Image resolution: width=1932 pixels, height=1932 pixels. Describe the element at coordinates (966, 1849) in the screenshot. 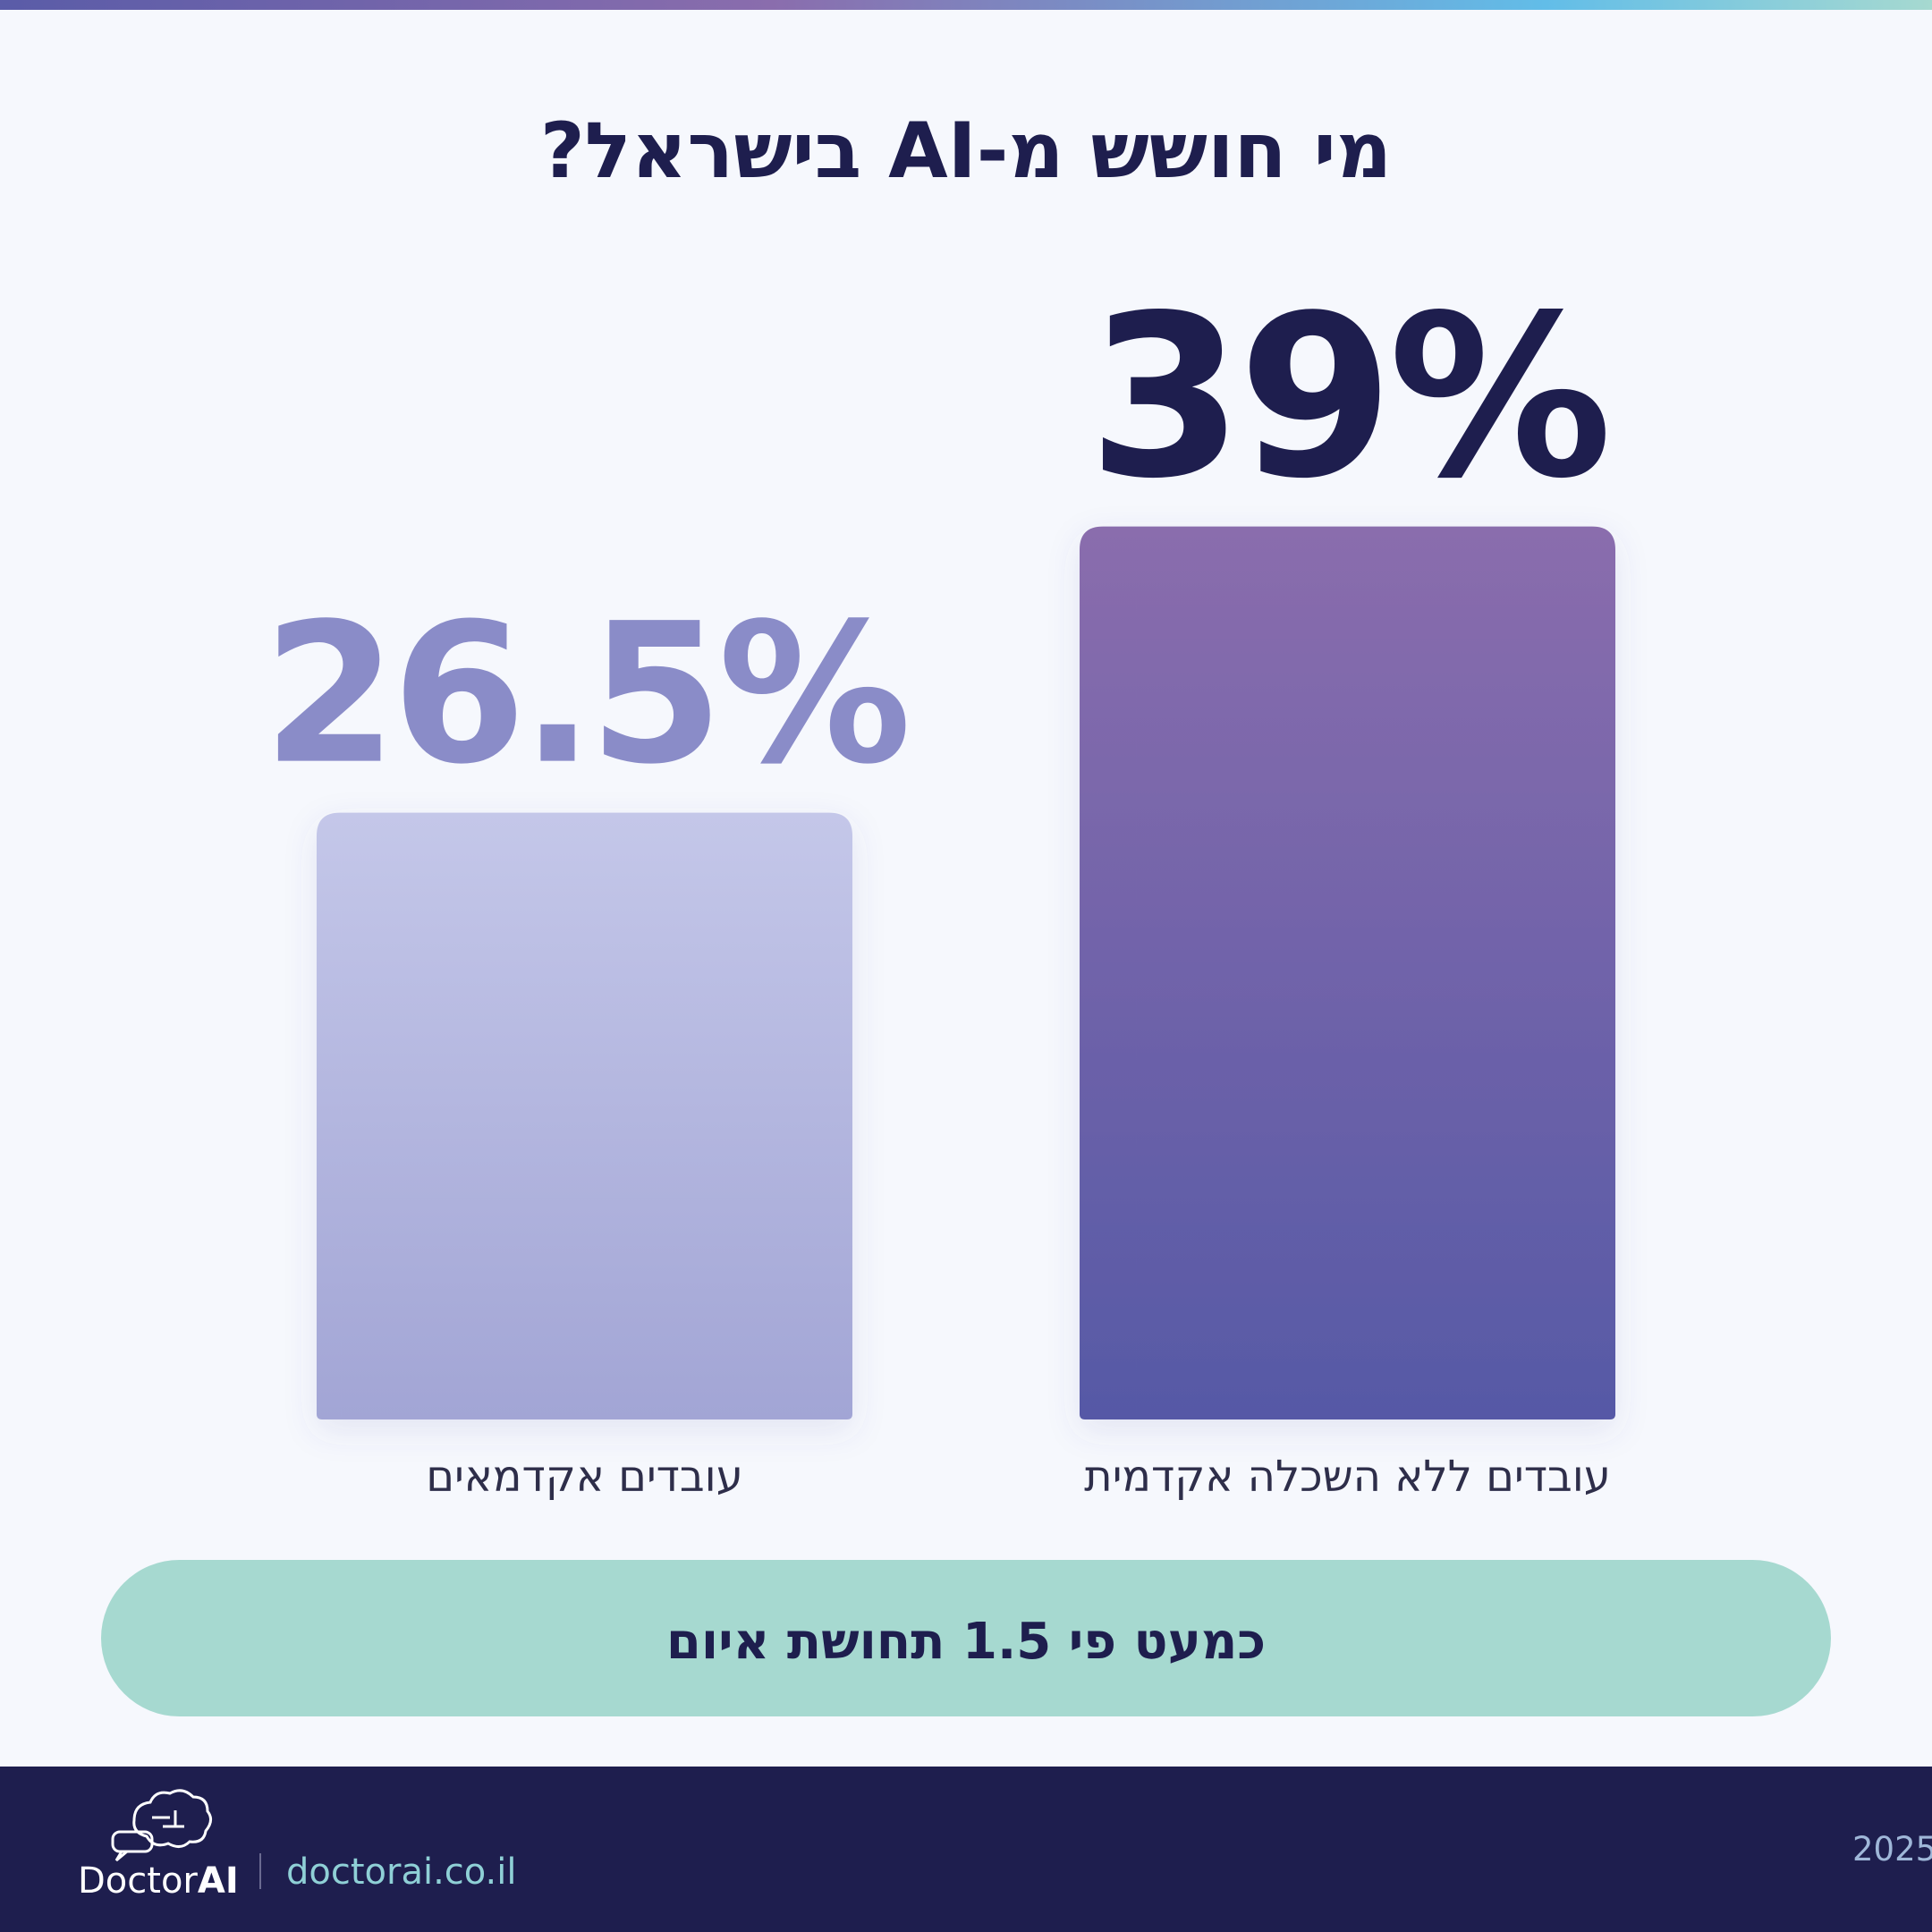

I see `footer` at that location.